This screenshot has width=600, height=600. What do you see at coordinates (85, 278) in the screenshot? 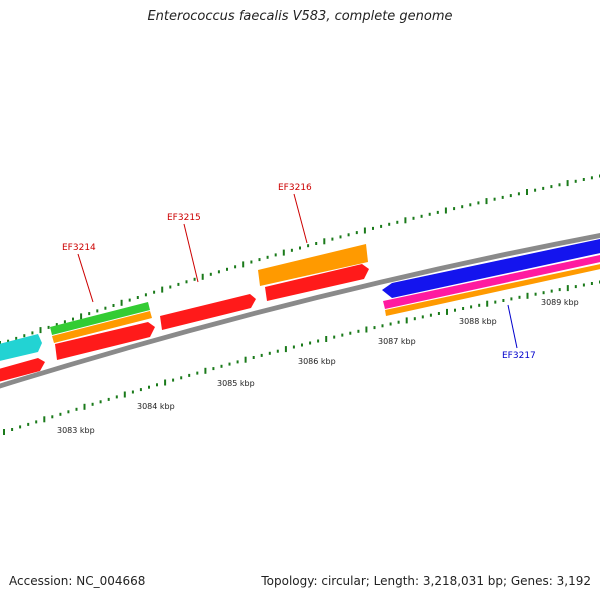
I see `leader-ef3214` at bounding box center [85, 278].